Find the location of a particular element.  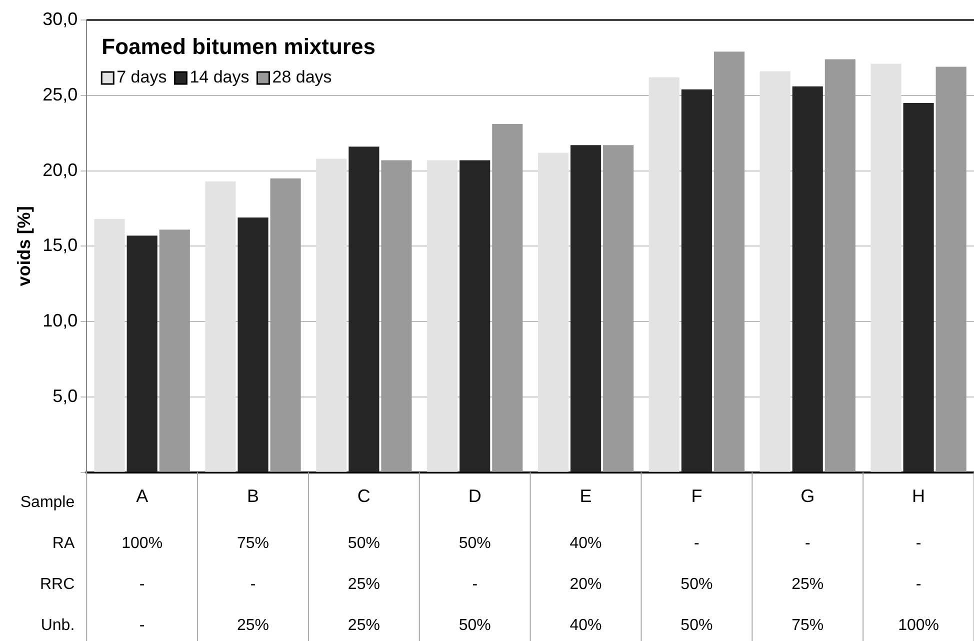

x-tick-label: C is located at coordinates (363, 496).